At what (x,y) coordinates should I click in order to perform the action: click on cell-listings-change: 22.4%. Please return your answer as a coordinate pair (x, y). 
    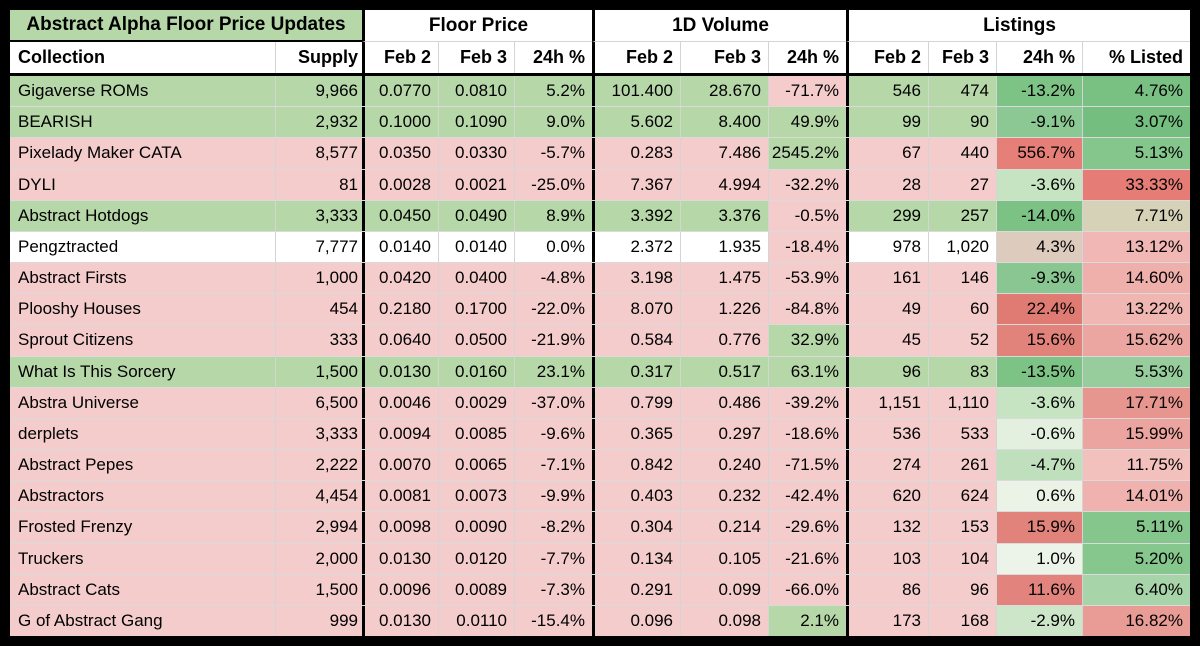
    Looking at the image, I should click on (1039, 309).